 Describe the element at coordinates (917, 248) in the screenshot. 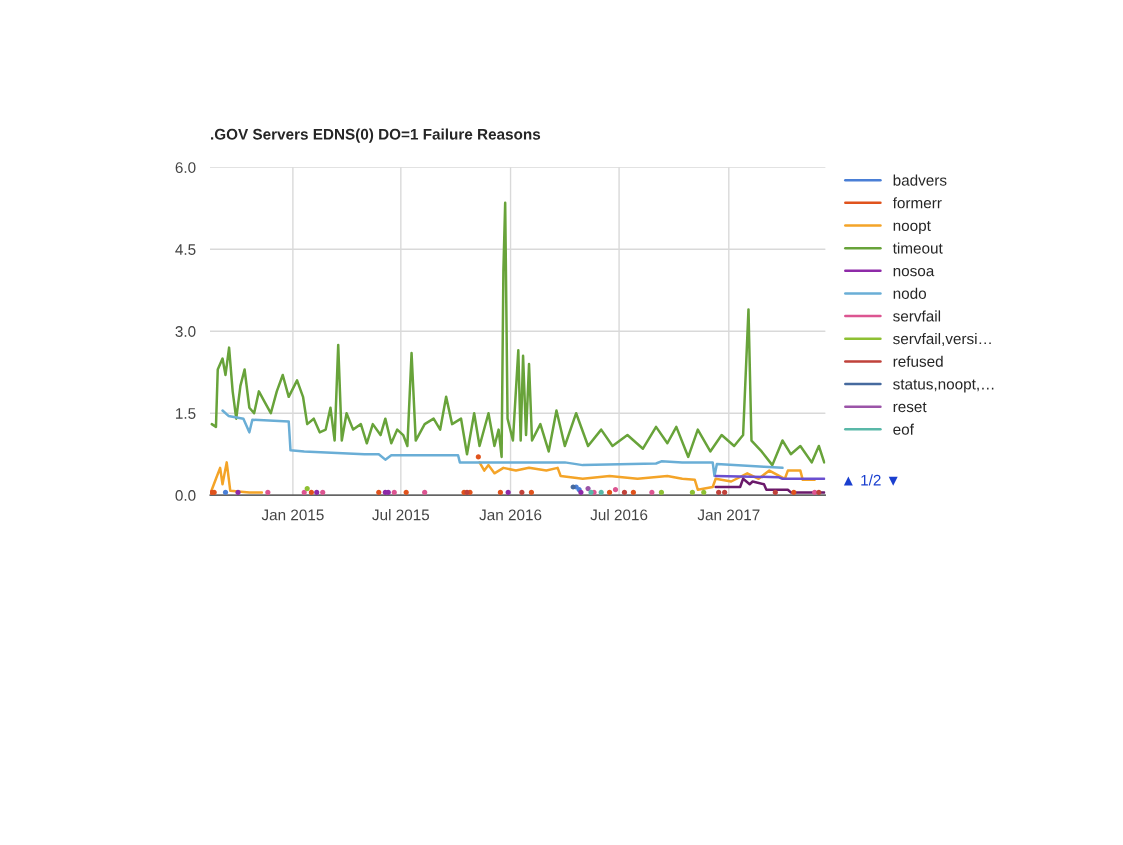

I see `legend-label: timeout` at that location.